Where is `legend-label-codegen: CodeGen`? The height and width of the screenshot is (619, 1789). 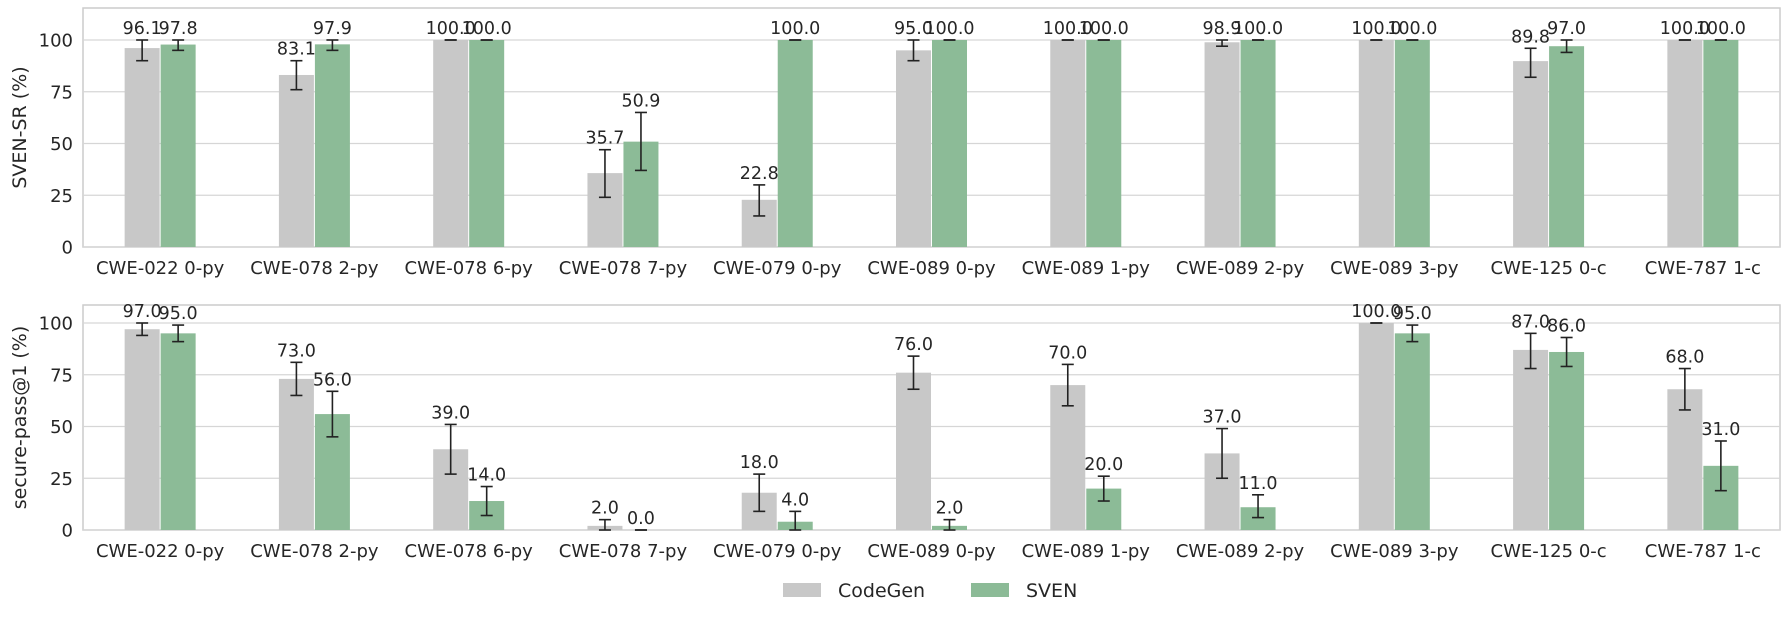 legend-label-codegen: CodeGen is located at coordinates (881, 591).